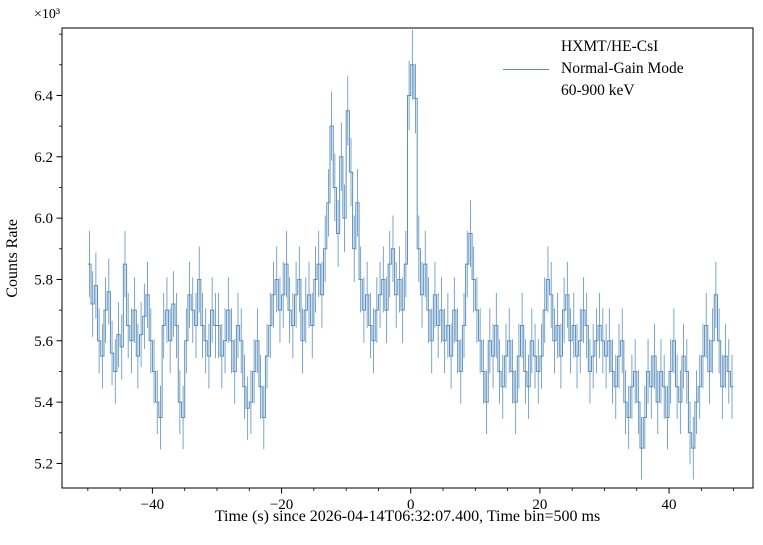 The height and width of the screenshot is (545, 763). What do you see at coordinates (43, 96) in the screenshot?
I see `tick-label: 6.4` at bounding box center [43, 96].